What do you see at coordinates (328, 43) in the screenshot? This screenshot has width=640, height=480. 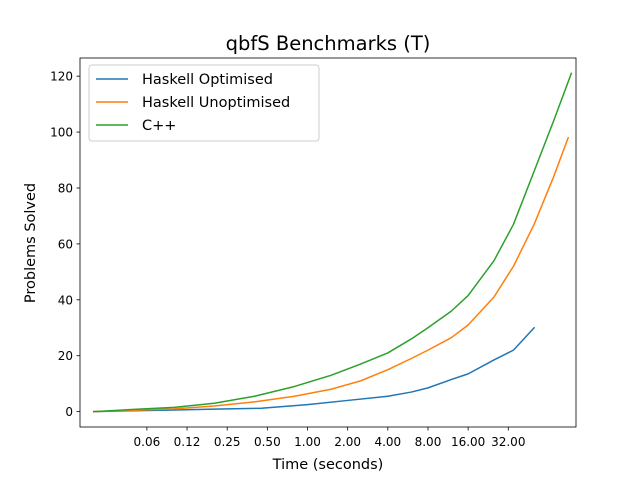 I see `chart-title: qbfS Benchmarks (T)` at bounding box center [328, 43].